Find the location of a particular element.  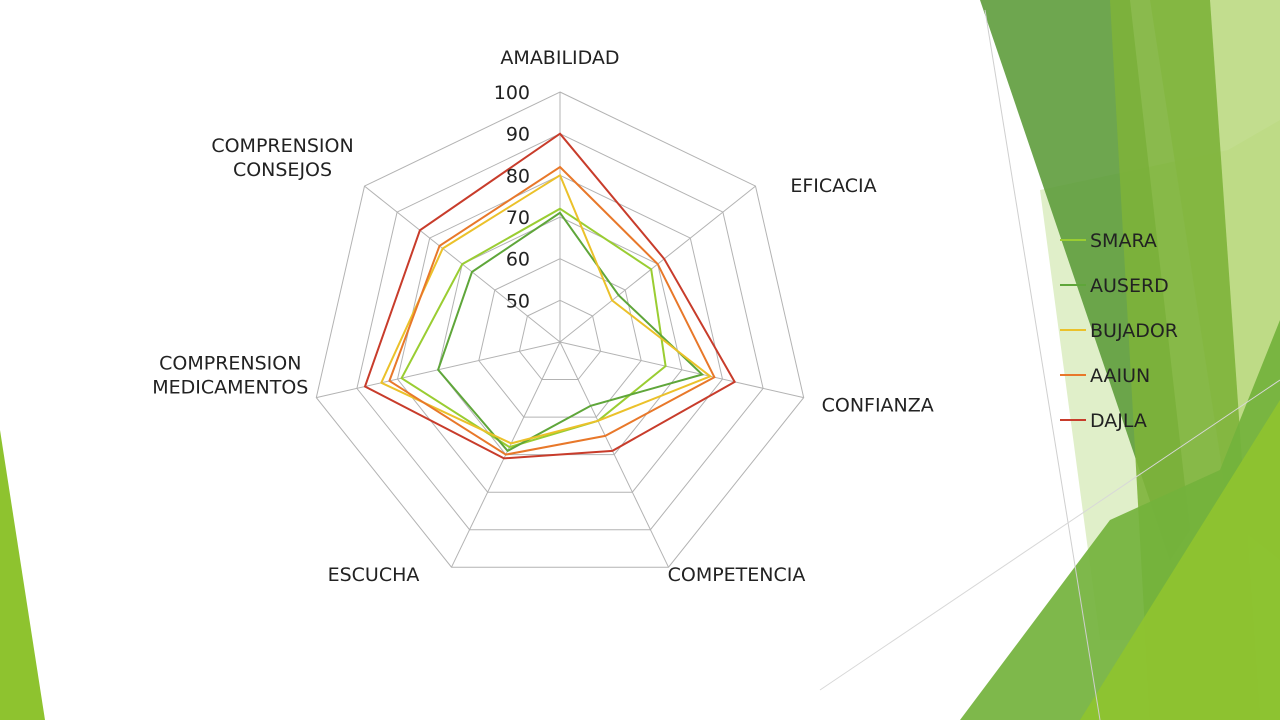

tick-label: 100 is located at coordinates (512, 93).